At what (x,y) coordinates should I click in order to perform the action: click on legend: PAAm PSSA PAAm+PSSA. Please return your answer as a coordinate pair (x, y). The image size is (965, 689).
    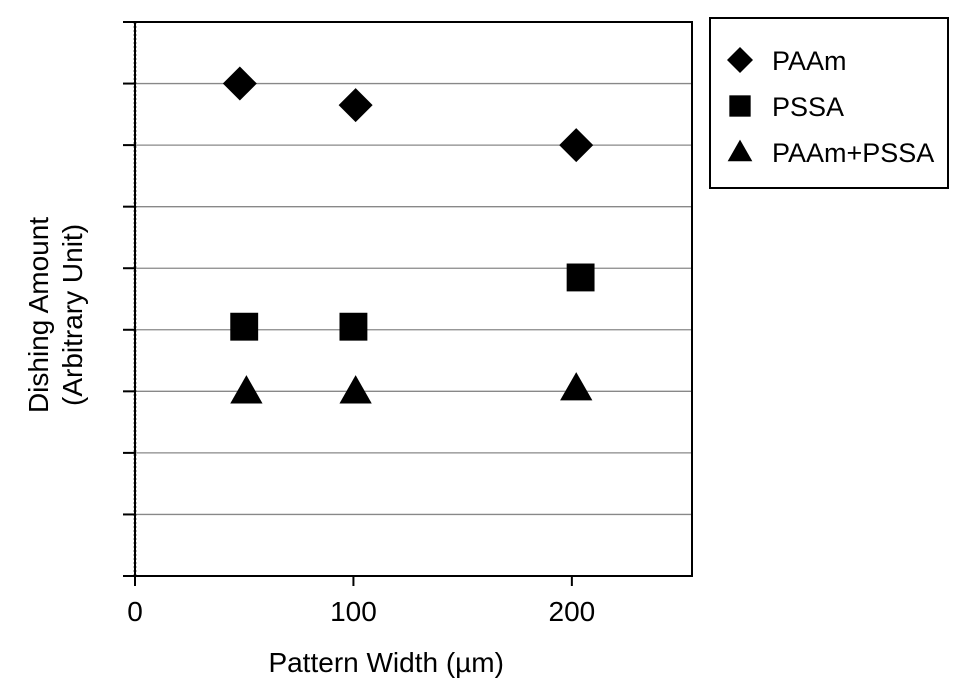
    Looking at the image, I should click on (829, 103).